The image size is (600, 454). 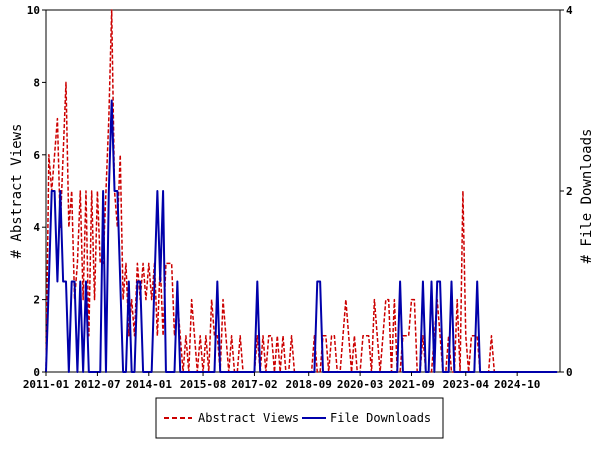 I want to click on x-tick-label: 2024-10, so click(x=517, y=384).